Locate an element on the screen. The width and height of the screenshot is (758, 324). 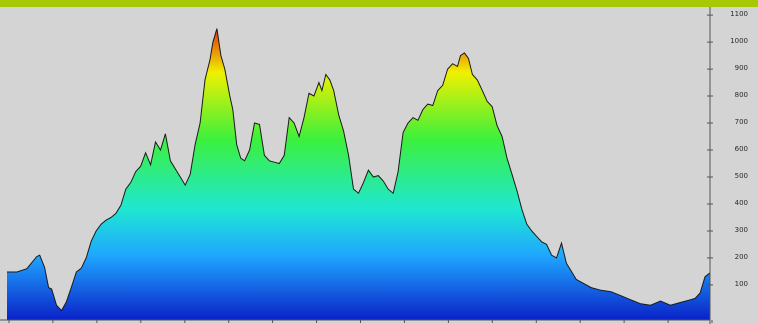
y-tick-label: 500 is located at coordinates (741, 176).